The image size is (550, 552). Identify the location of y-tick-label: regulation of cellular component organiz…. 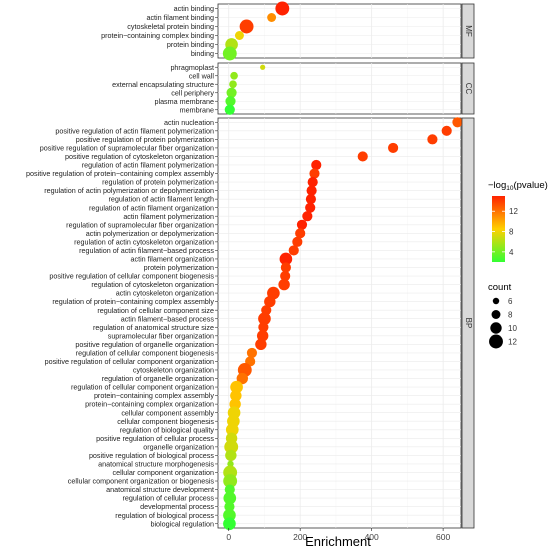
(142, 387).